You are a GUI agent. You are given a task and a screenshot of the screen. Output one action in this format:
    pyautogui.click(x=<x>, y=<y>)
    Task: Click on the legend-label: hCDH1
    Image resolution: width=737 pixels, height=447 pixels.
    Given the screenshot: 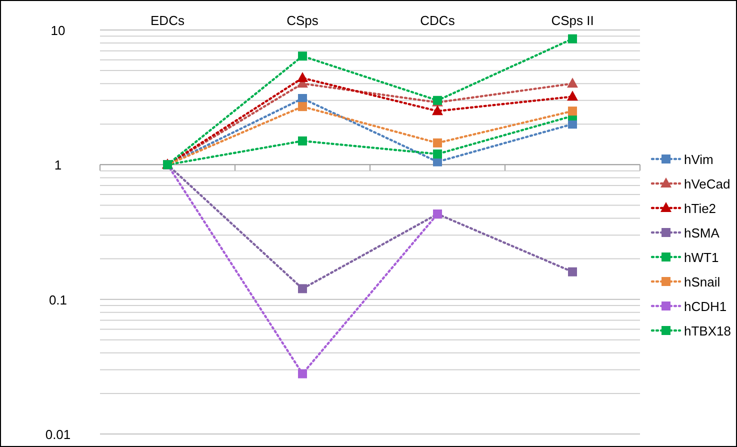 What is the action you would take?
    pyautogui.click(x=705, y=306)
    